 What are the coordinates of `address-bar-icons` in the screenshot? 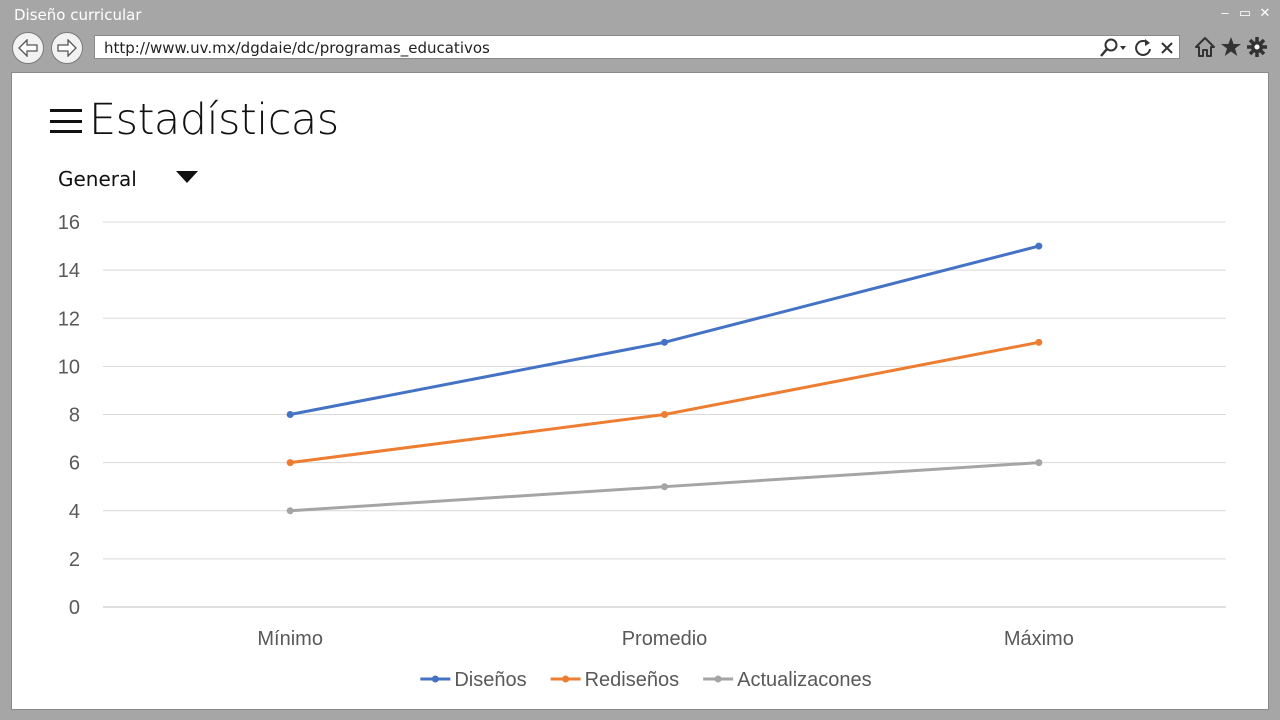 It's located at (1137, 48).